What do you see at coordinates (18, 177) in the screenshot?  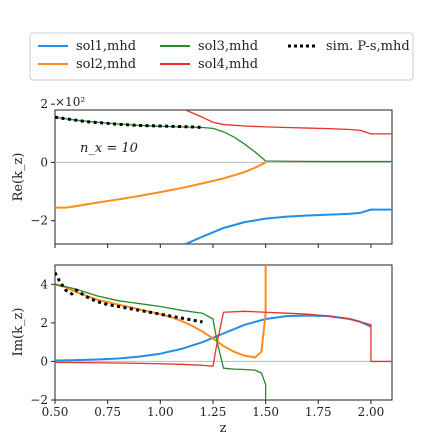 I see `top-y-axis-label: Re(k_z)` at bounding box center [18, 177].